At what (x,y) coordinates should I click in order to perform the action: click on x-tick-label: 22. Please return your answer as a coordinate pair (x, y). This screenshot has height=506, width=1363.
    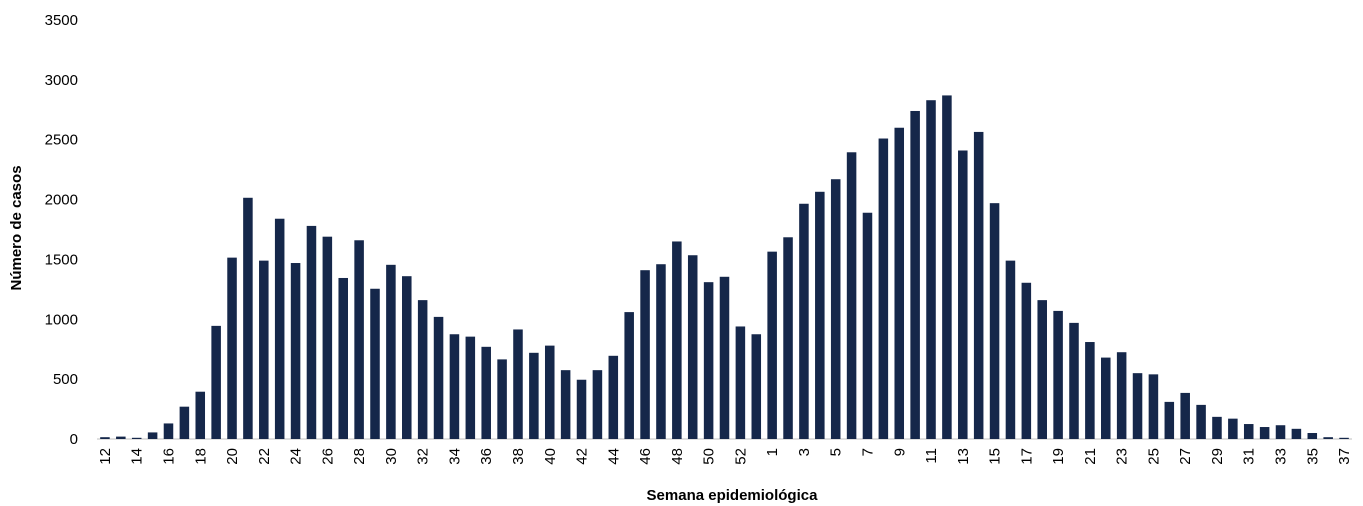
    Looking at the image, I should click on (264, 456).